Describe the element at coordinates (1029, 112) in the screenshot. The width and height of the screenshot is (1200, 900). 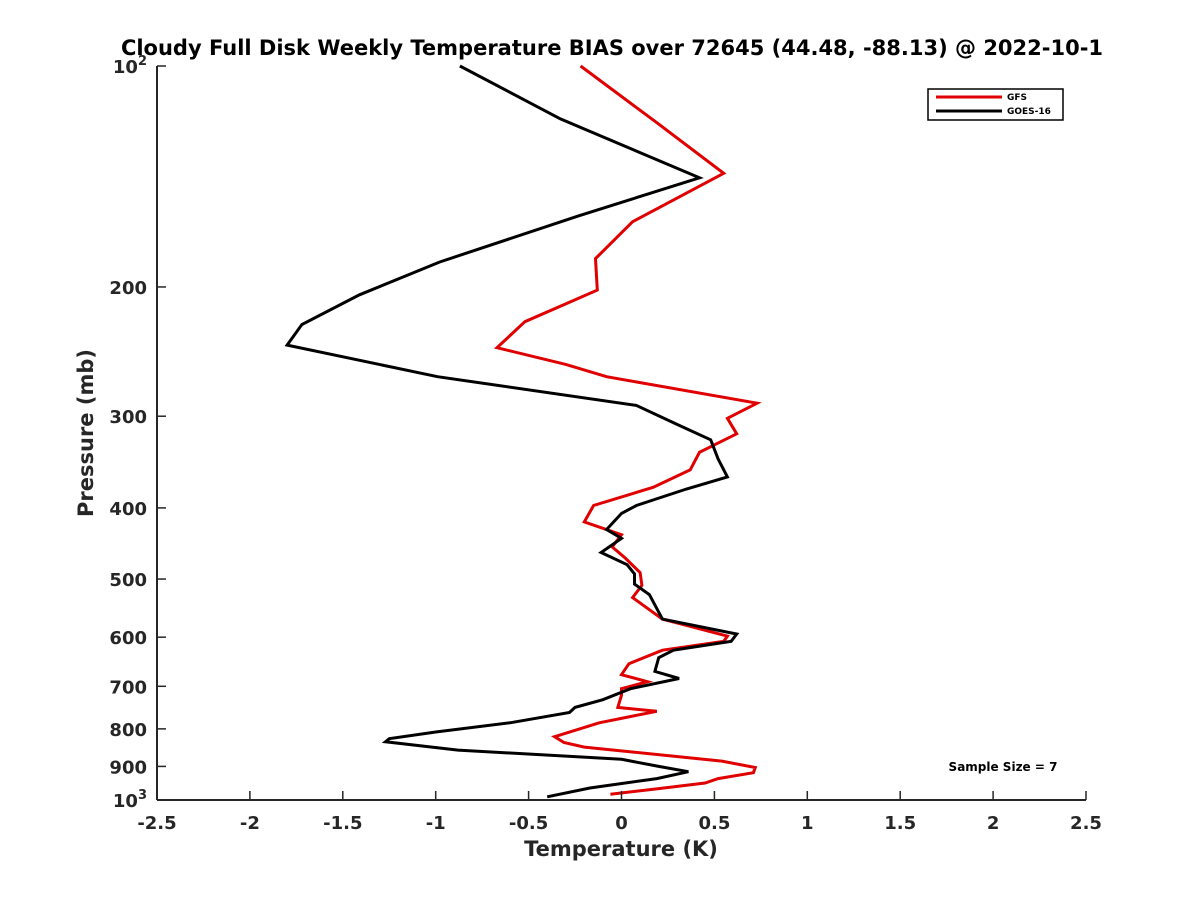
I see `legend-label: GOES-16` at that location.